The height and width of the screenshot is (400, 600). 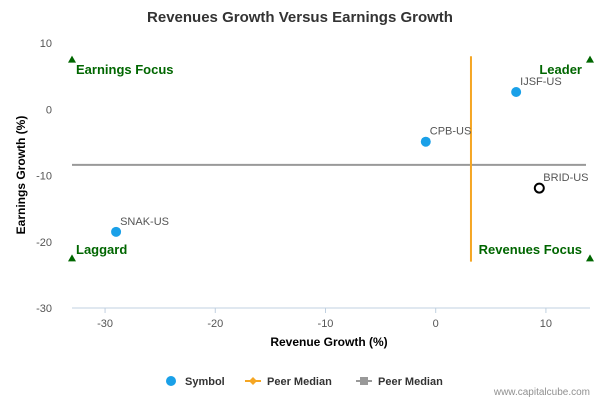 I want to click on quadrant-label: Earnings Focus, so click(x=125, y=69).